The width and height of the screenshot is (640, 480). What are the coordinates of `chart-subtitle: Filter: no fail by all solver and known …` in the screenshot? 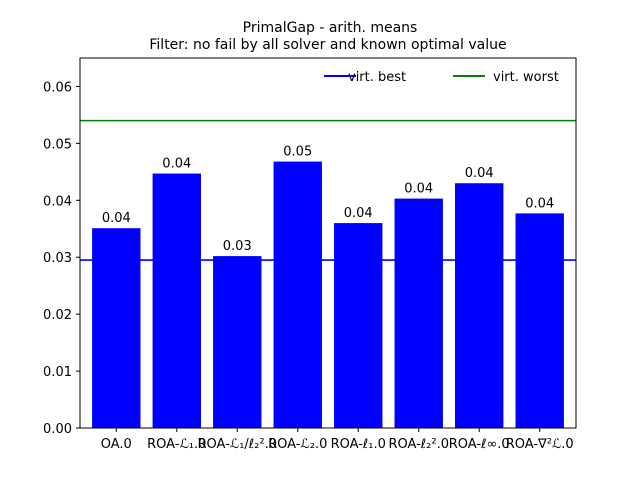 It's located at (327, 45).